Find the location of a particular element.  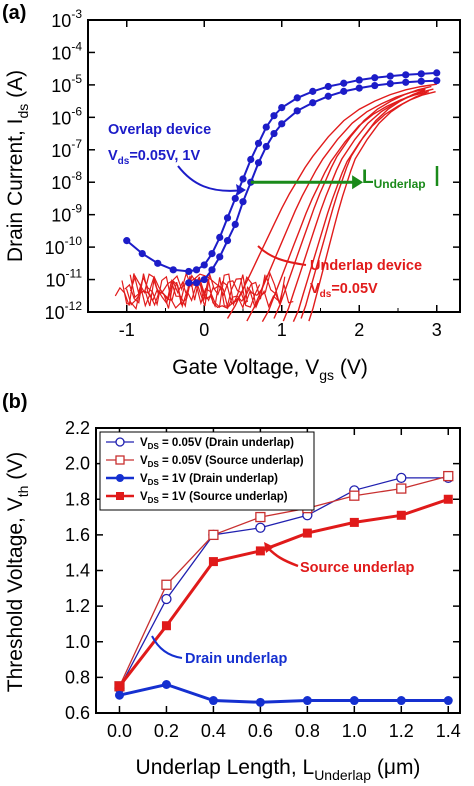

legend-entry: VDS = 1V (Source underlap) is located at coordinates (214, 498).